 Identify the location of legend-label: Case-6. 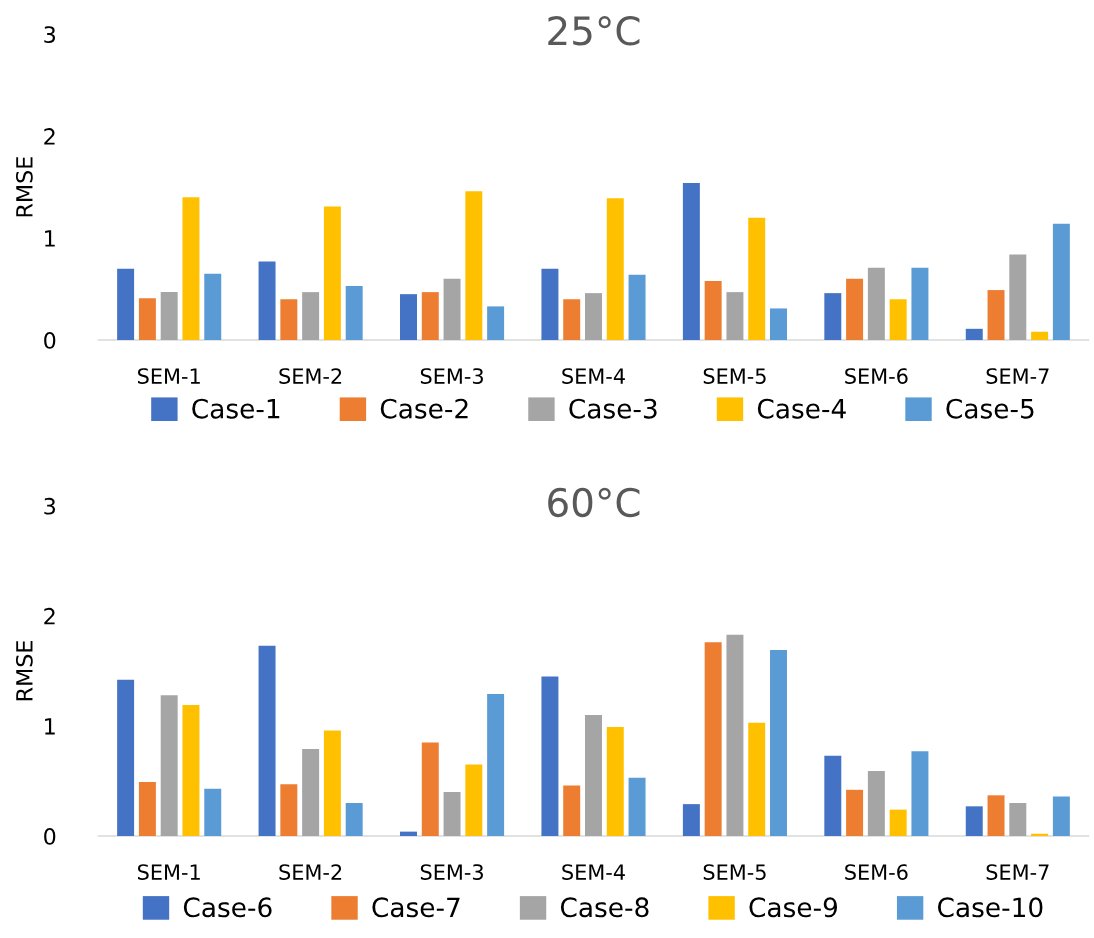
(227, 907).